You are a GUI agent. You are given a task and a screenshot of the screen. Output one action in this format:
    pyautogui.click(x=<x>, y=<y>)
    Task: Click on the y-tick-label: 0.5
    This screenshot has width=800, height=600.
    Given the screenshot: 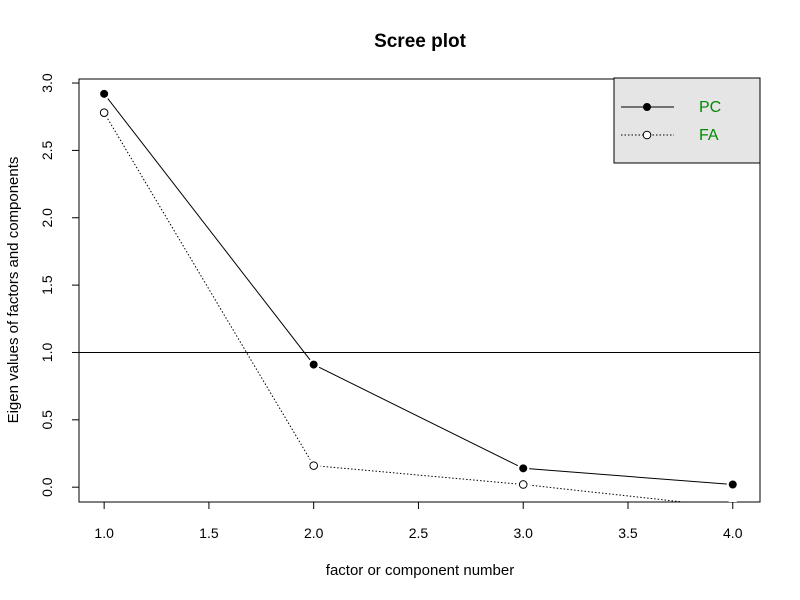 What is the action you would take?
    pyautogui.click(x=47, y=420)
    